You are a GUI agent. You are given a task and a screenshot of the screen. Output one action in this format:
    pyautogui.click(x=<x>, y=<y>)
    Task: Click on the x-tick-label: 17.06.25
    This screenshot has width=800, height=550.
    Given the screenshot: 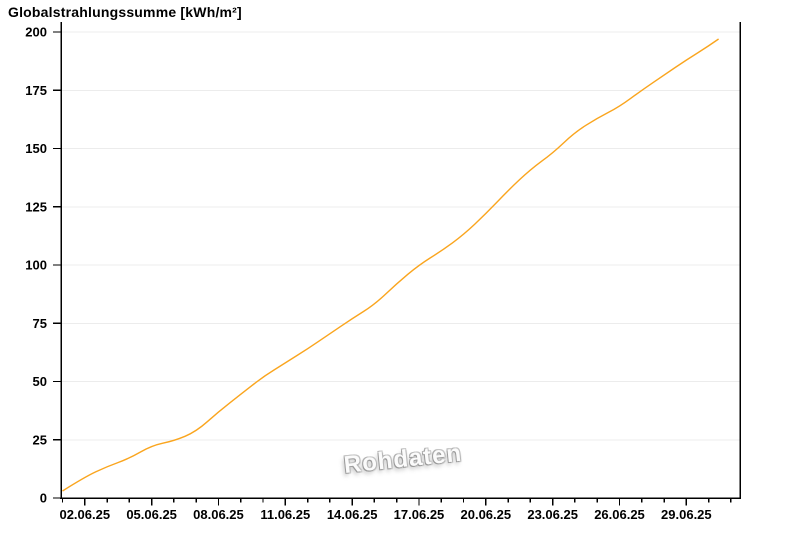 What is the action you would take?
    pyautogui.click(x=419, y=514)
    